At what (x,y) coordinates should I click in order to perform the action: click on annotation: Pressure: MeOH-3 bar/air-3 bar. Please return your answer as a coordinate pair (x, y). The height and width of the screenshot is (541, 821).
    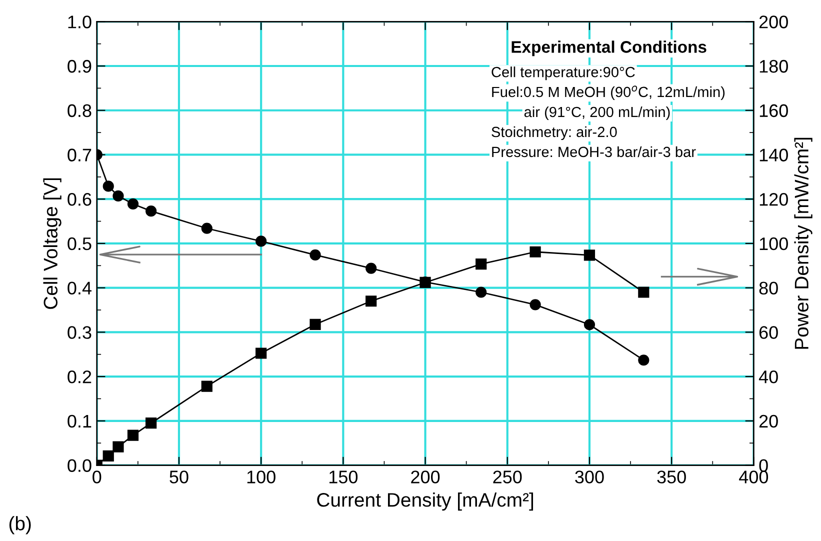
    Looking at the image, I should click on (594, 152).